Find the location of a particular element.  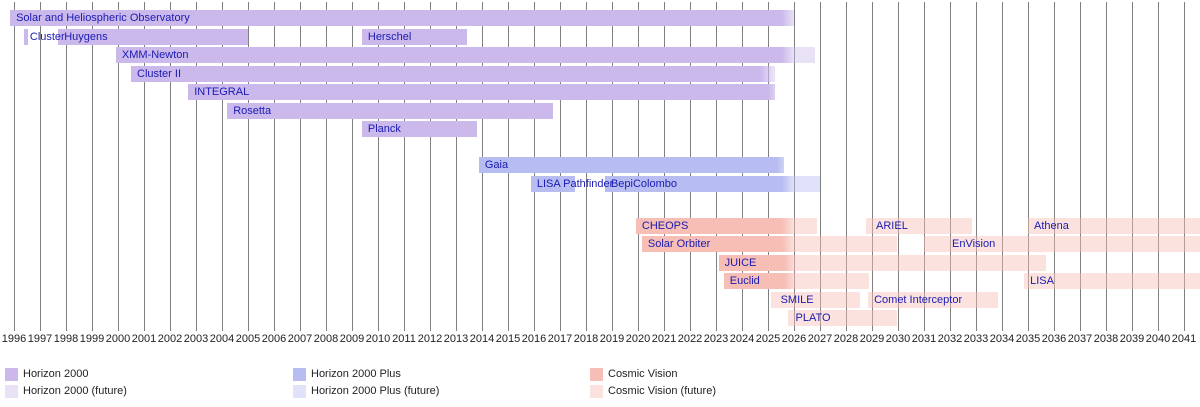

mission-bar-juice-live is located at coordinates (751, 262).